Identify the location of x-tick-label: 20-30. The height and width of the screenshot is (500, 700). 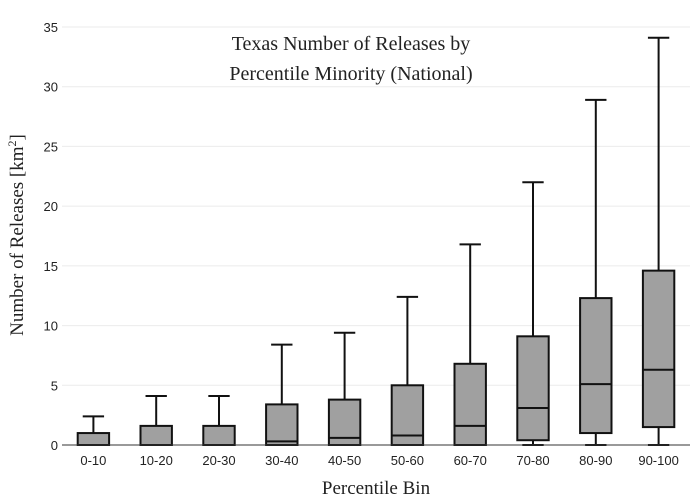
(218, 460).